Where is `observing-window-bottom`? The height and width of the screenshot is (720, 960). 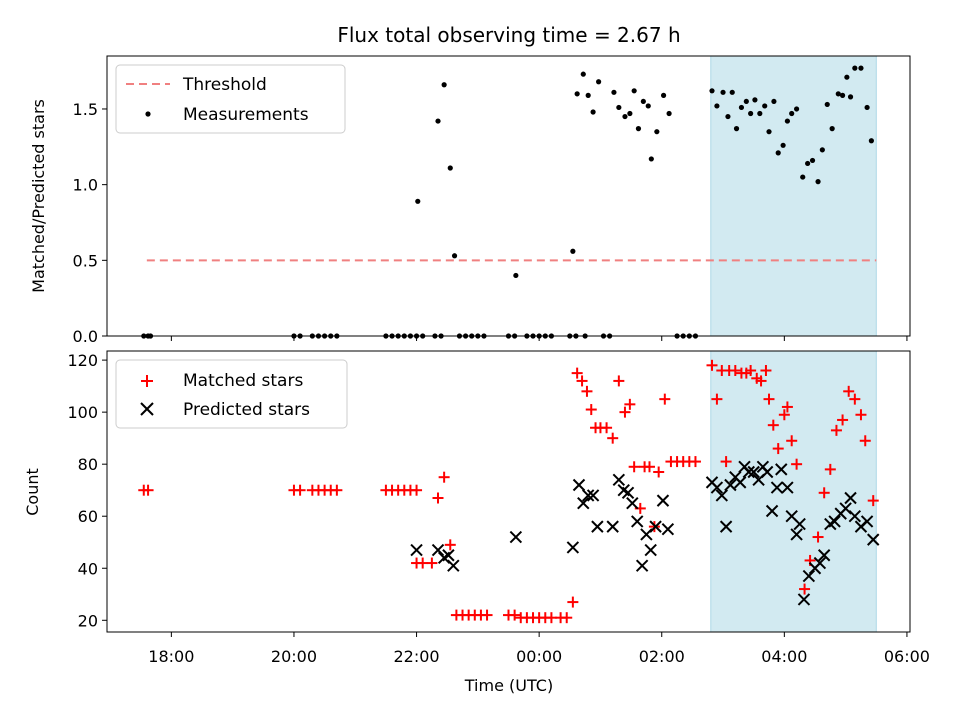
observing-window-bottom is located at coordinates (793, 491).